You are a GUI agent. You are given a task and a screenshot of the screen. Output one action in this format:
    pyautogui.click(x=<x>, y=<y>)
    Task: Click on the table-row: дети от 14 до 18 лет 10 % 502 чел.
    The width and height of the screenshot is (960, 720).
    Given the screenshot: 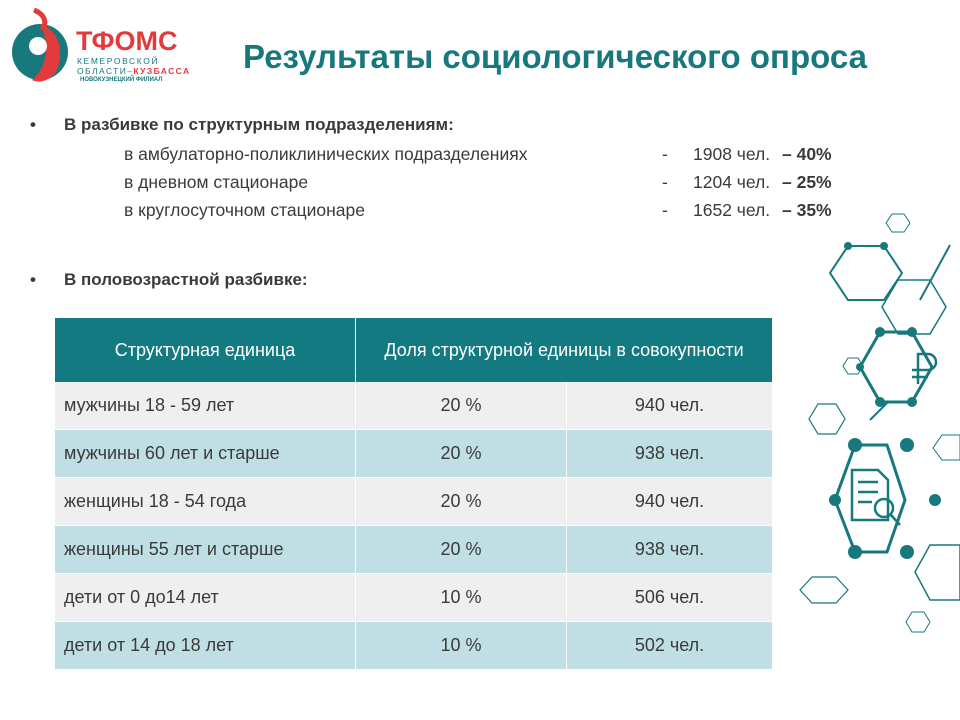 What is the action you would take?
    pyautogui.click(x=414, y=645)
    